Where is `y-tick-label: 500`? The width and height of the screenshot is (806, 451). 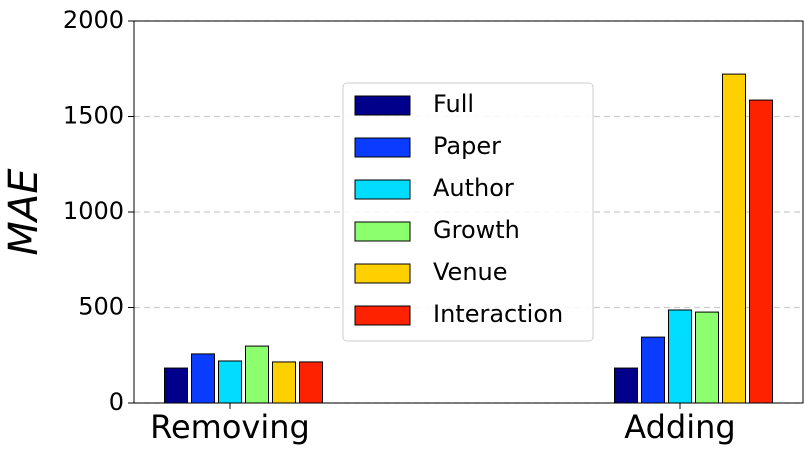 y-tick-label: 500 is located at coordinates (101, 307).